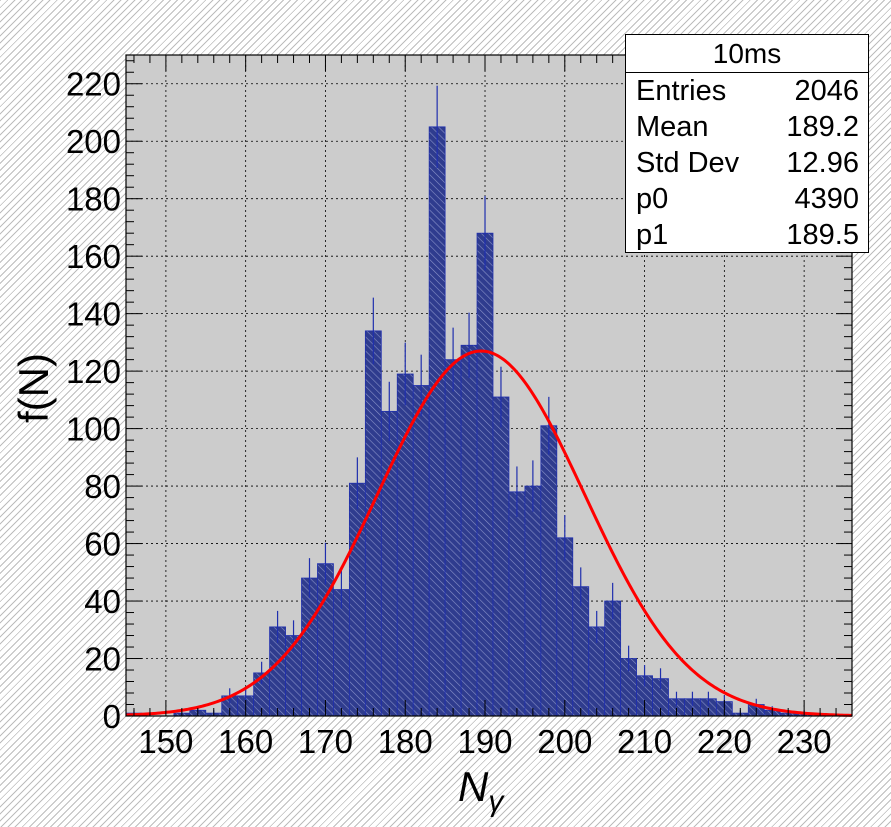 The image size is (891, 827). I want to click on stats-label: Mean, so click(672, 126).